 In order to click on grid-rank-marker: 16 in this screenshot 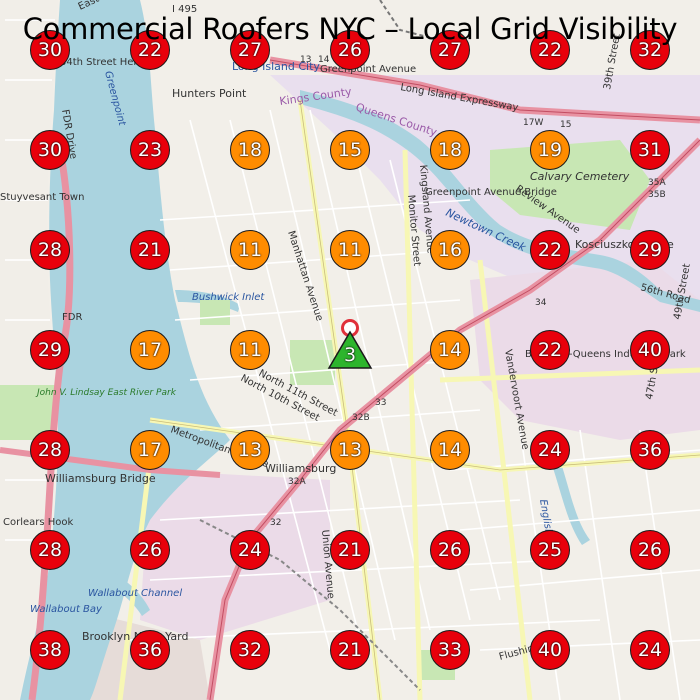, I will do `click(450, 250)`.